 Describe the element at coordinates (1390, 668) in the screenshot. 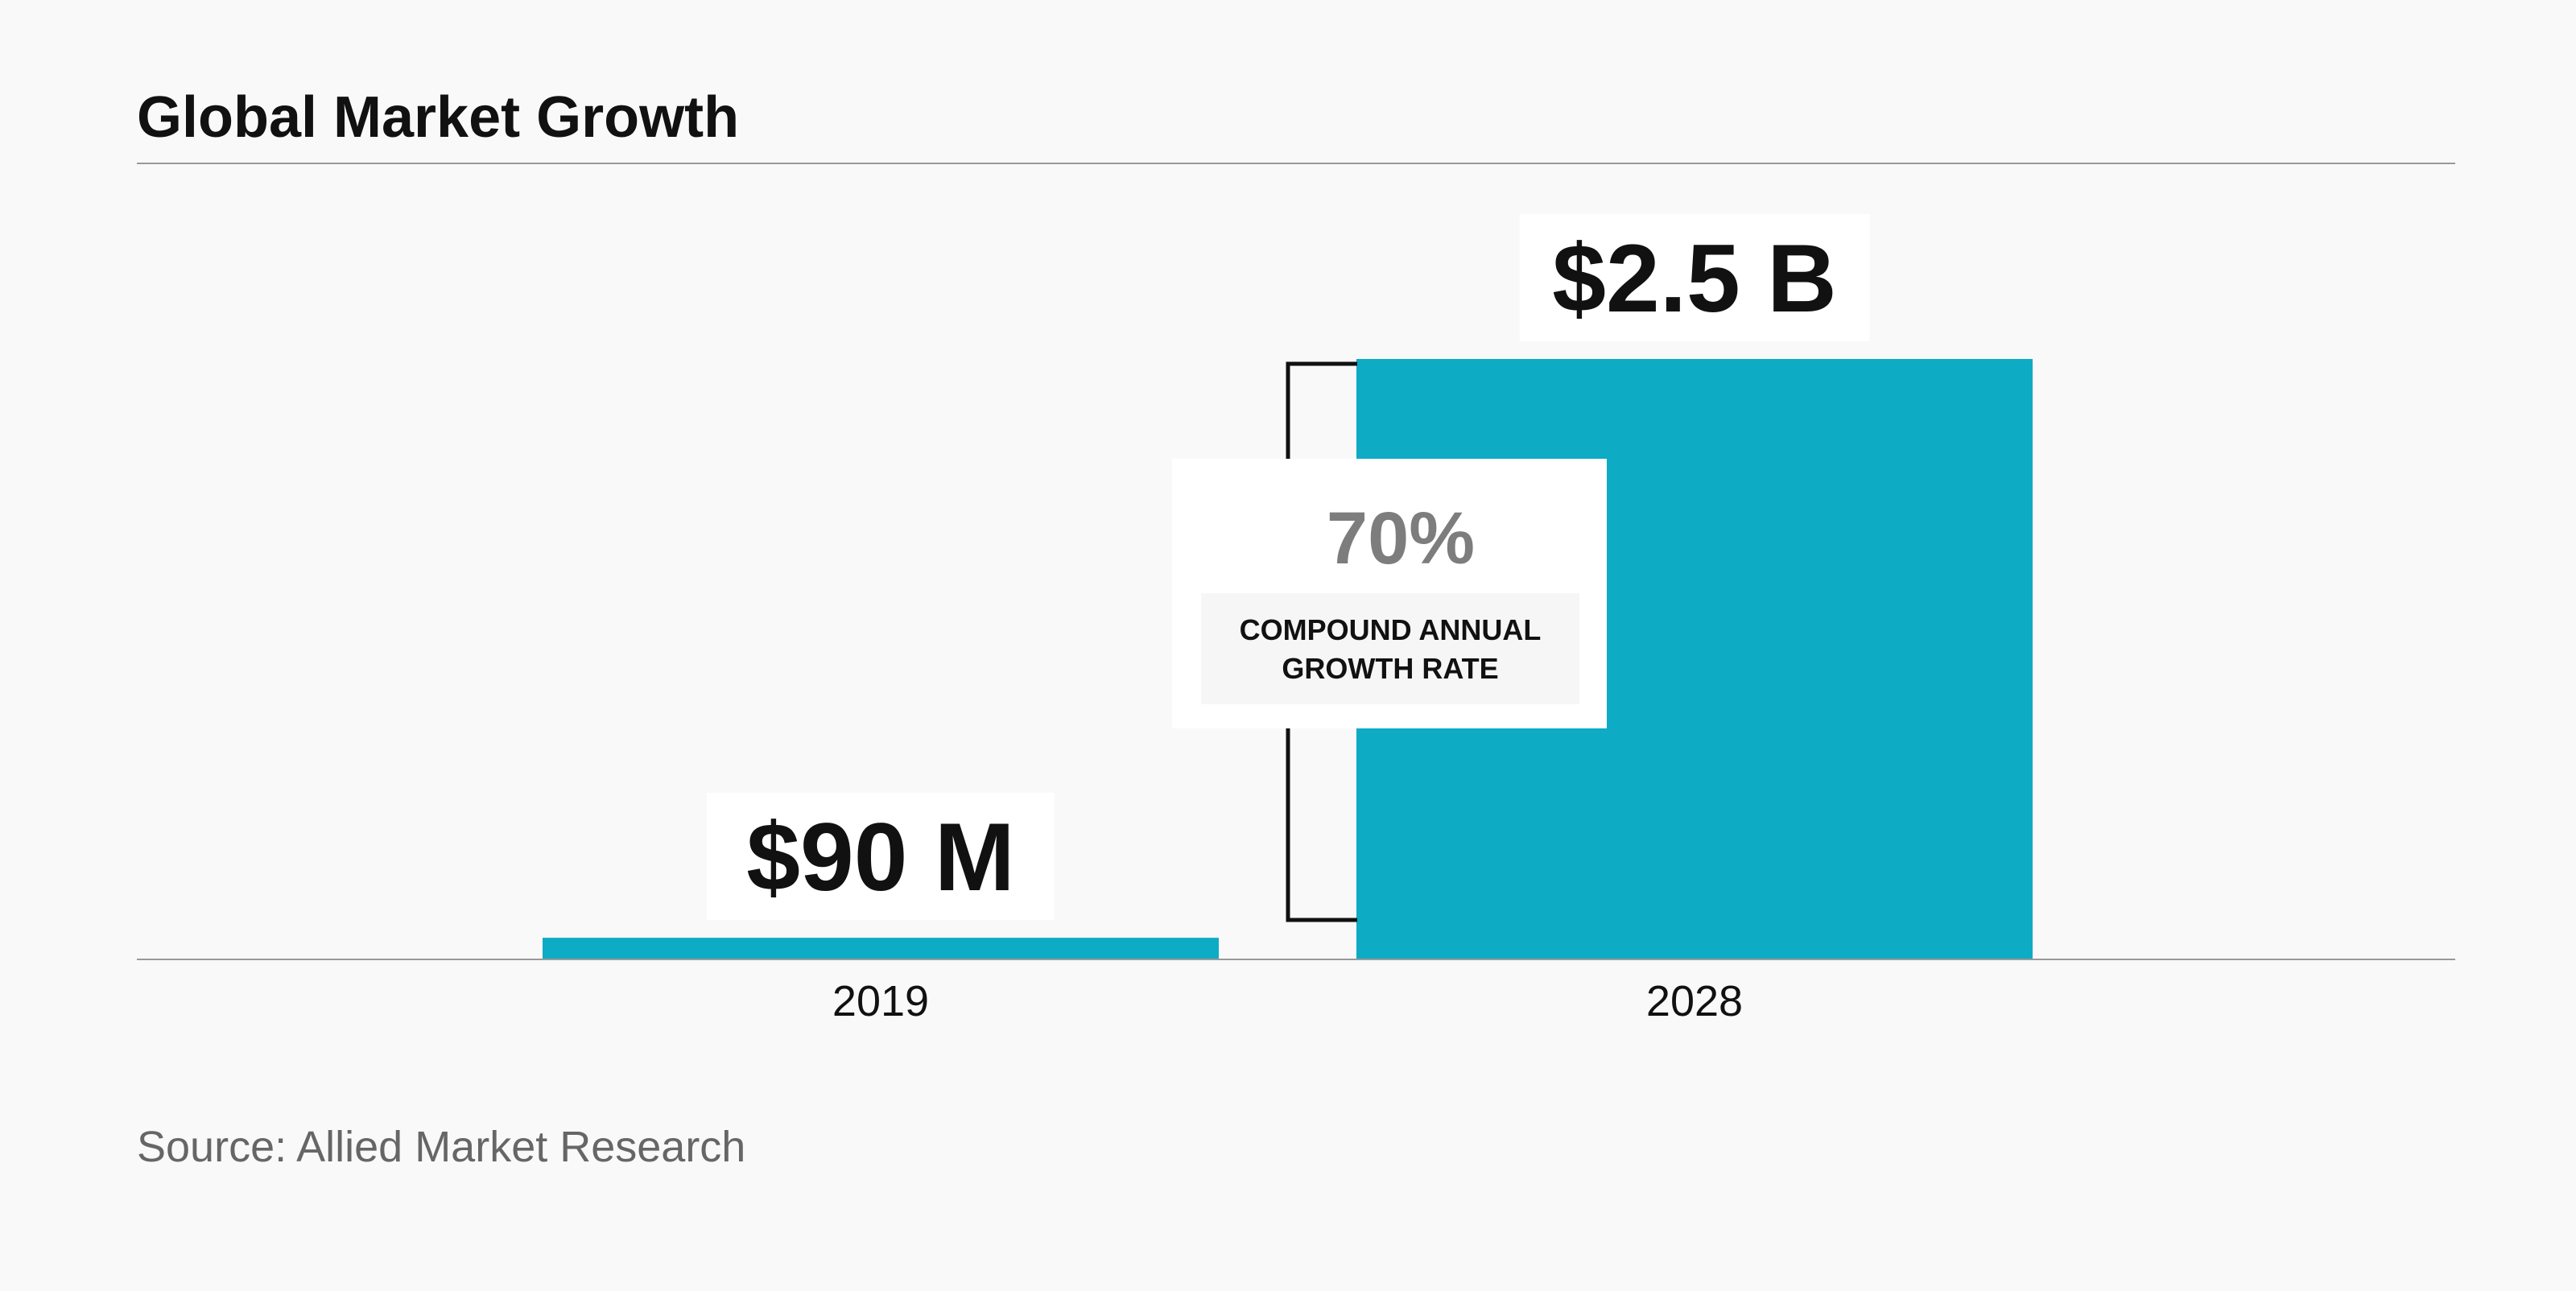

I see `cagr-label-line-2: GROWTH RATE` at that location.